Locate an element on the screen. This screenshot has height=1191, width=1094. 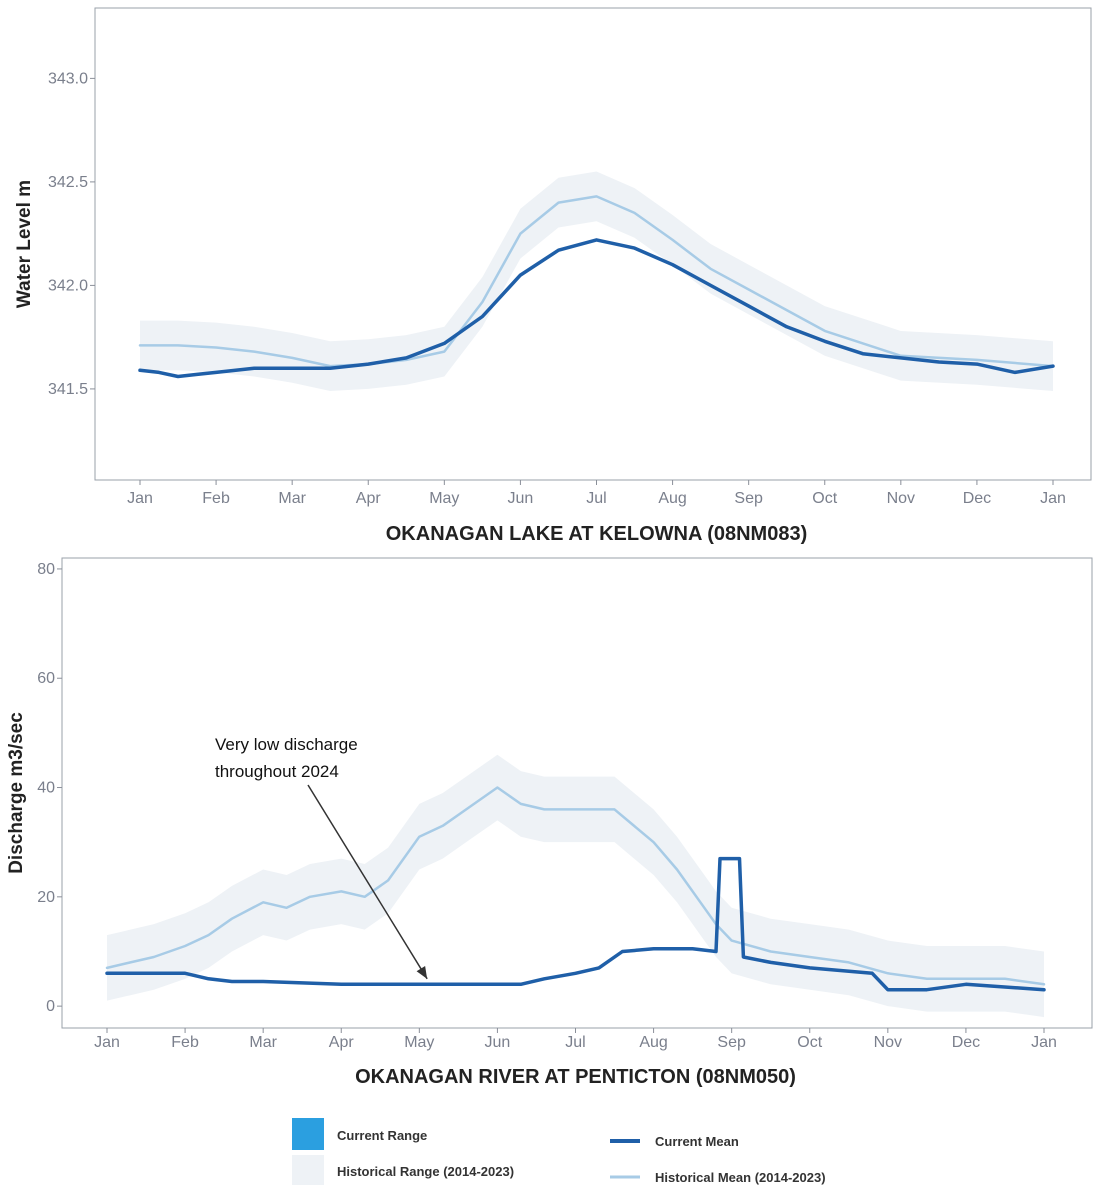
y-tick-label: 80 is located at coordinates (46, 569).